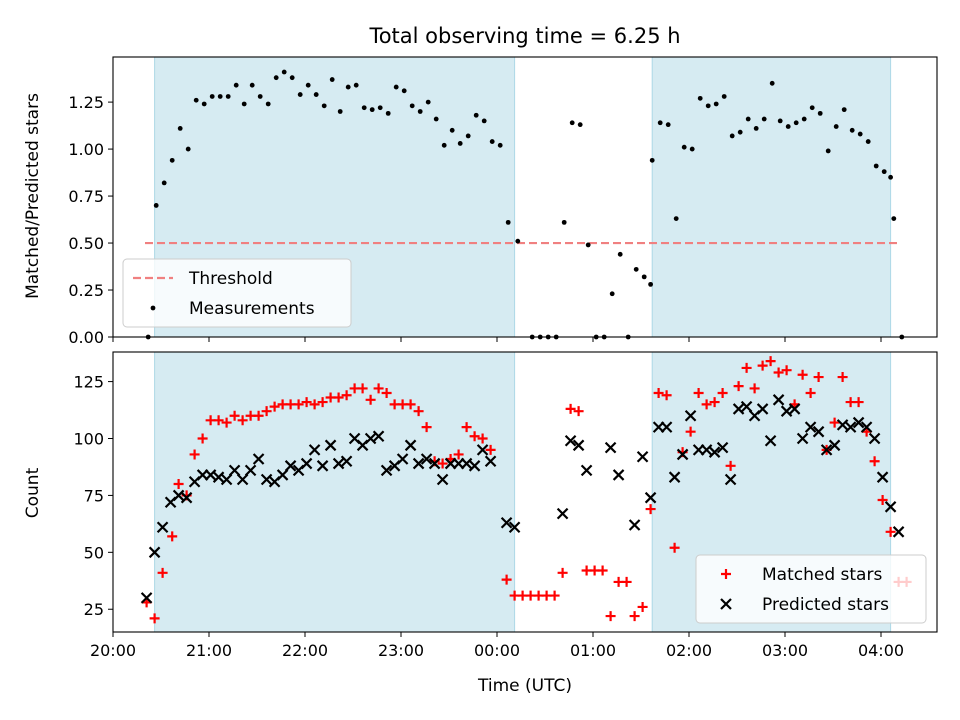  What do you see at coordinates (726, 604) in the screenshot?
I see `legend-predicted-swatch` at bounding box center [726, 604].